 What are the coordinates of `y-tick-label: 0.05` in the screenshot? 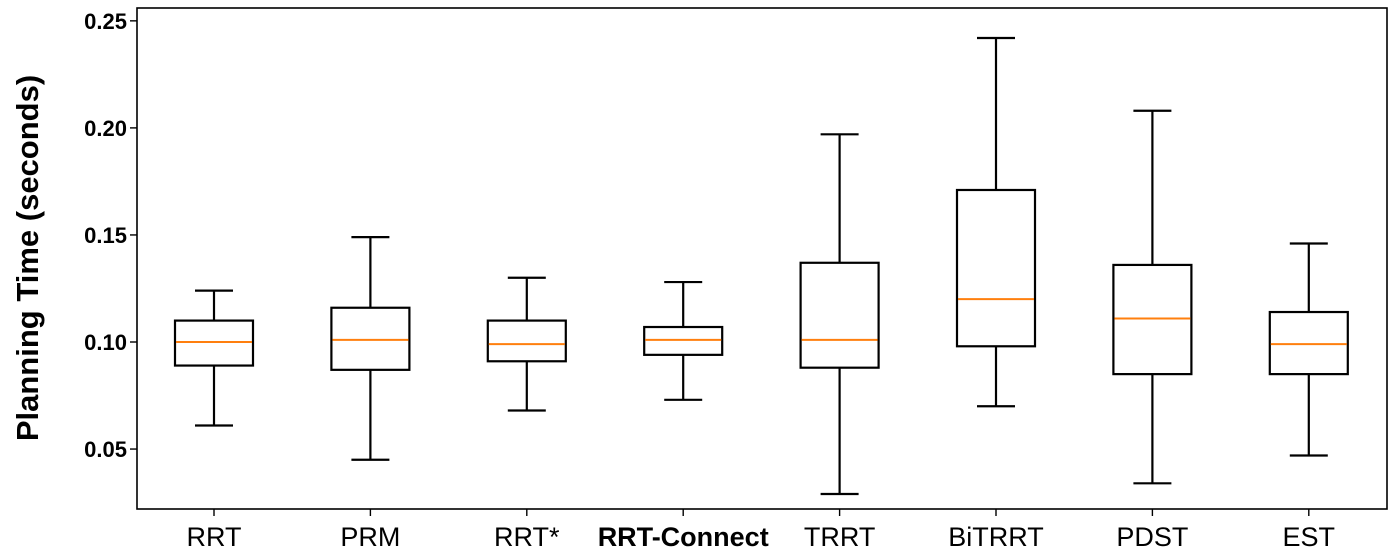 It's located at (105, 449).